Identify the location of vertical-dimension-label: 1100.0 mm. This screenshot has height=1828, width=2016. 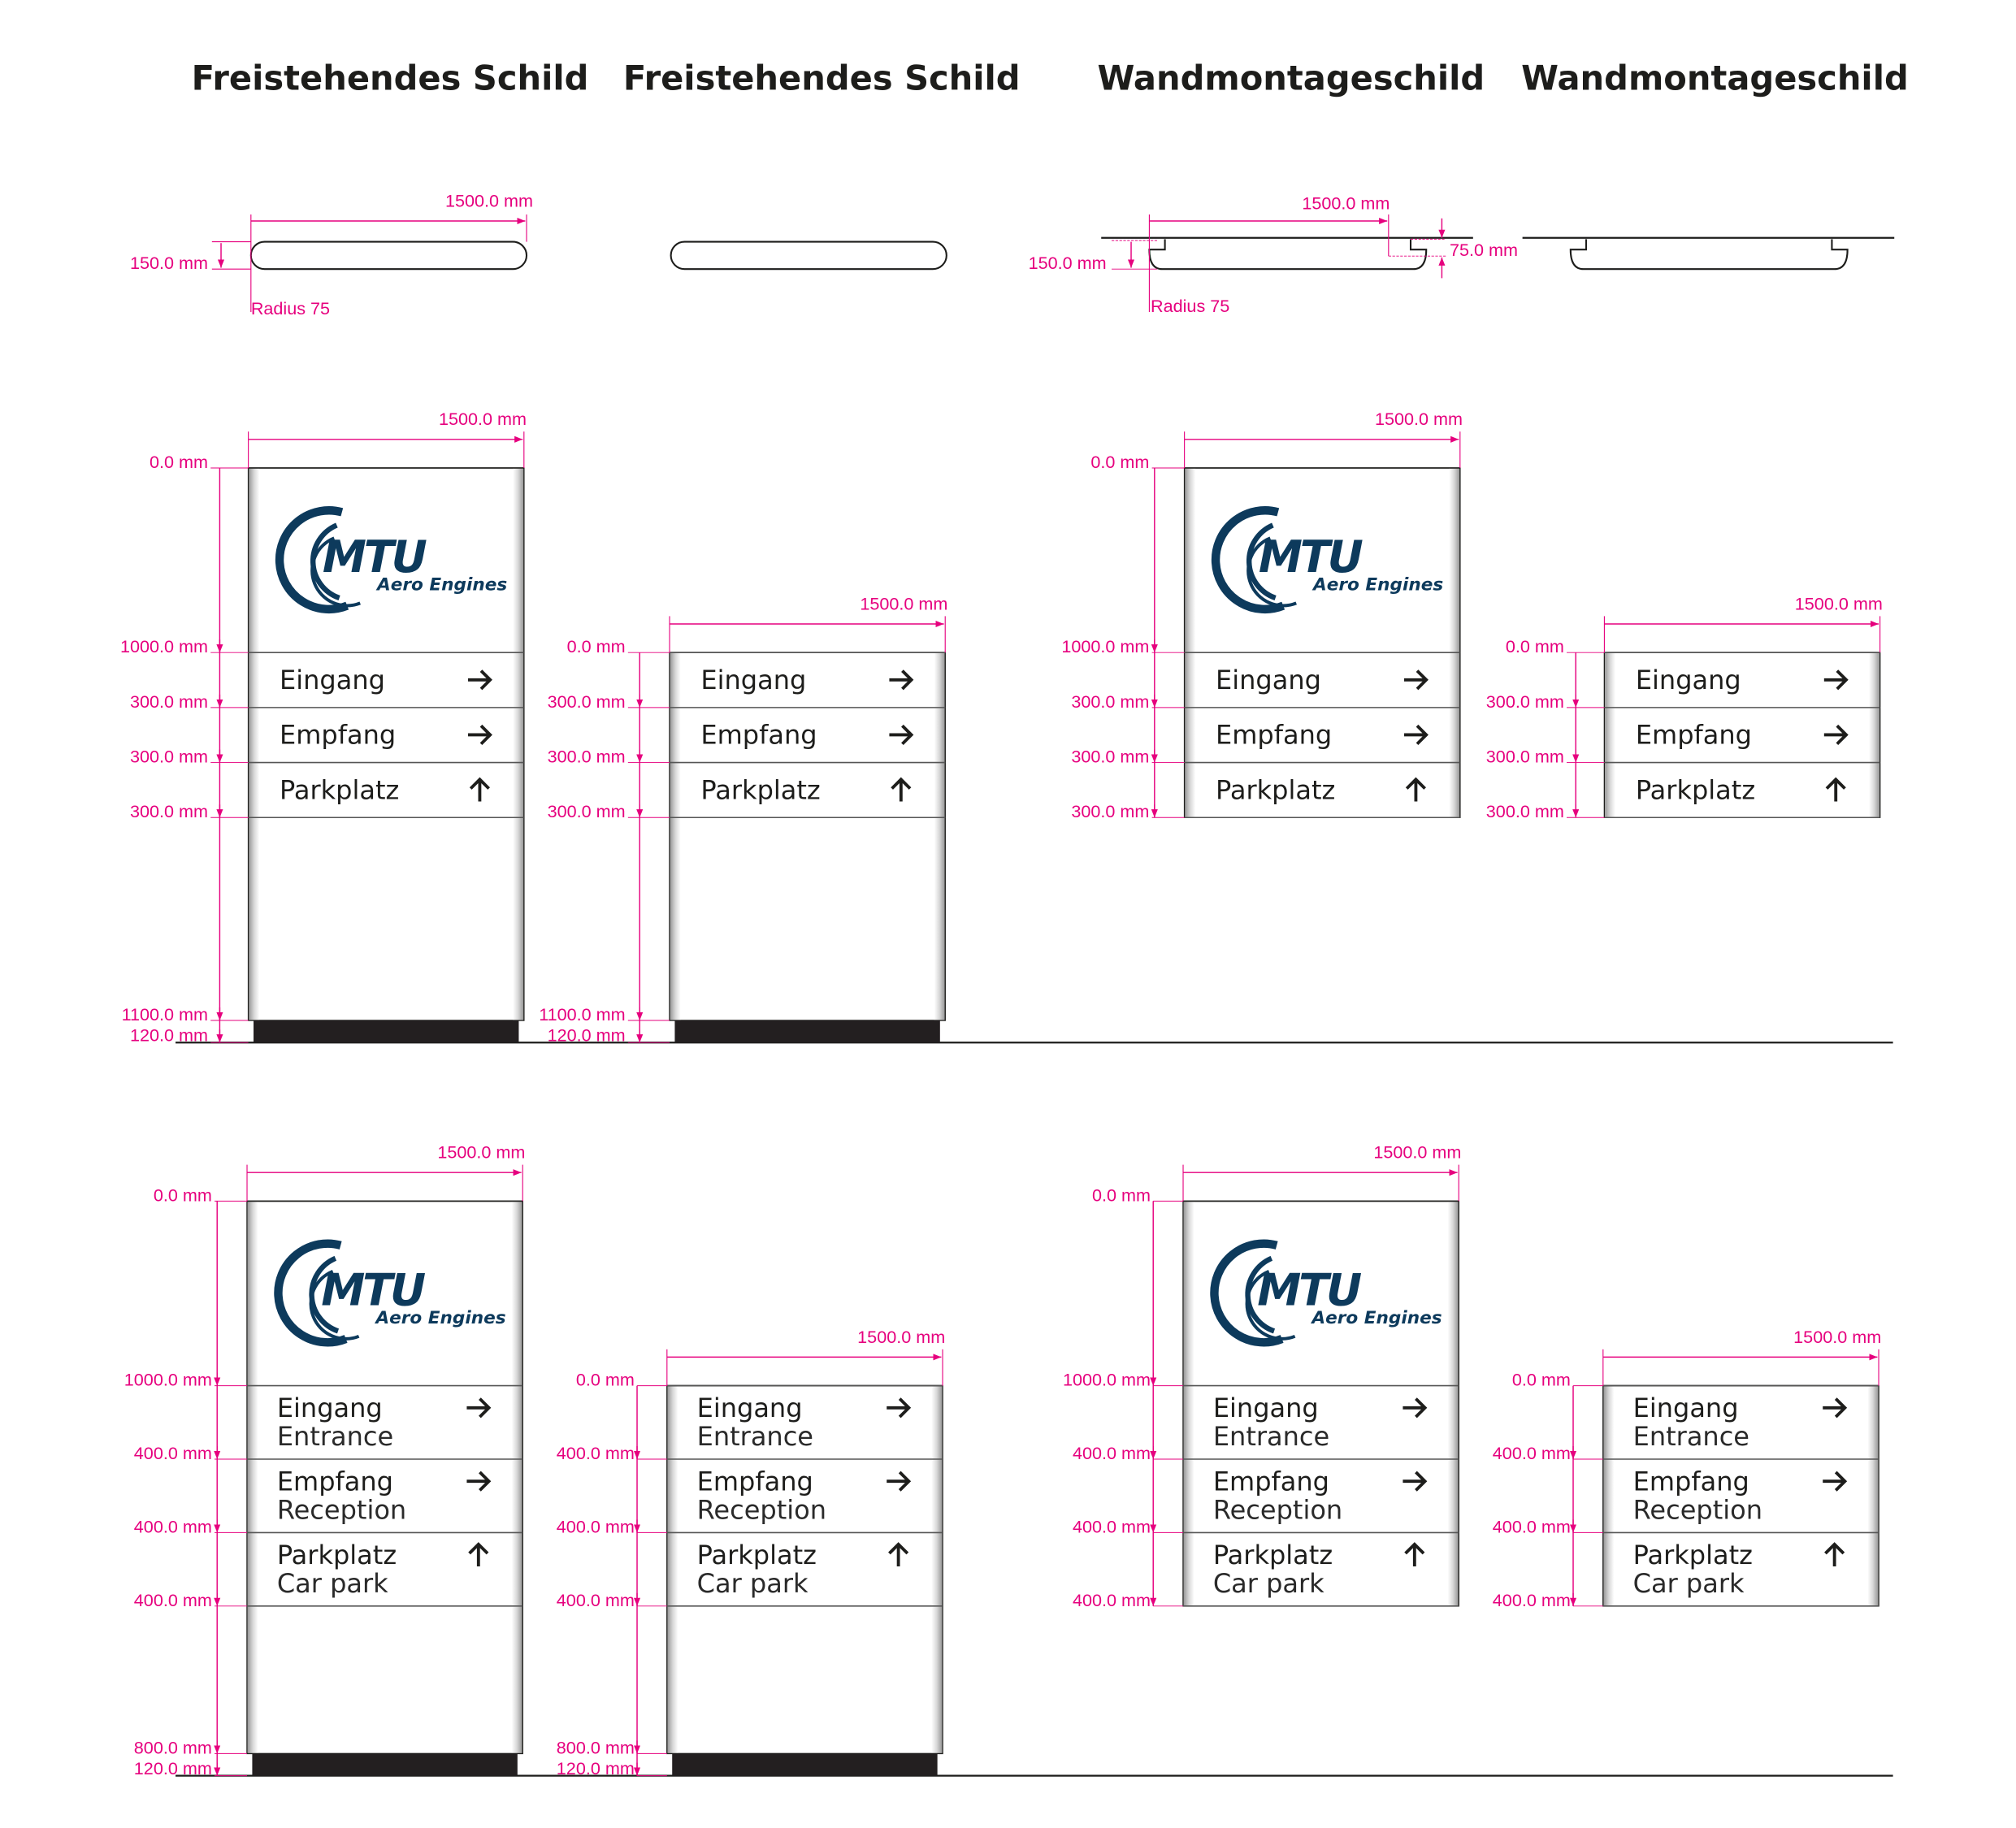
(582, 1014).